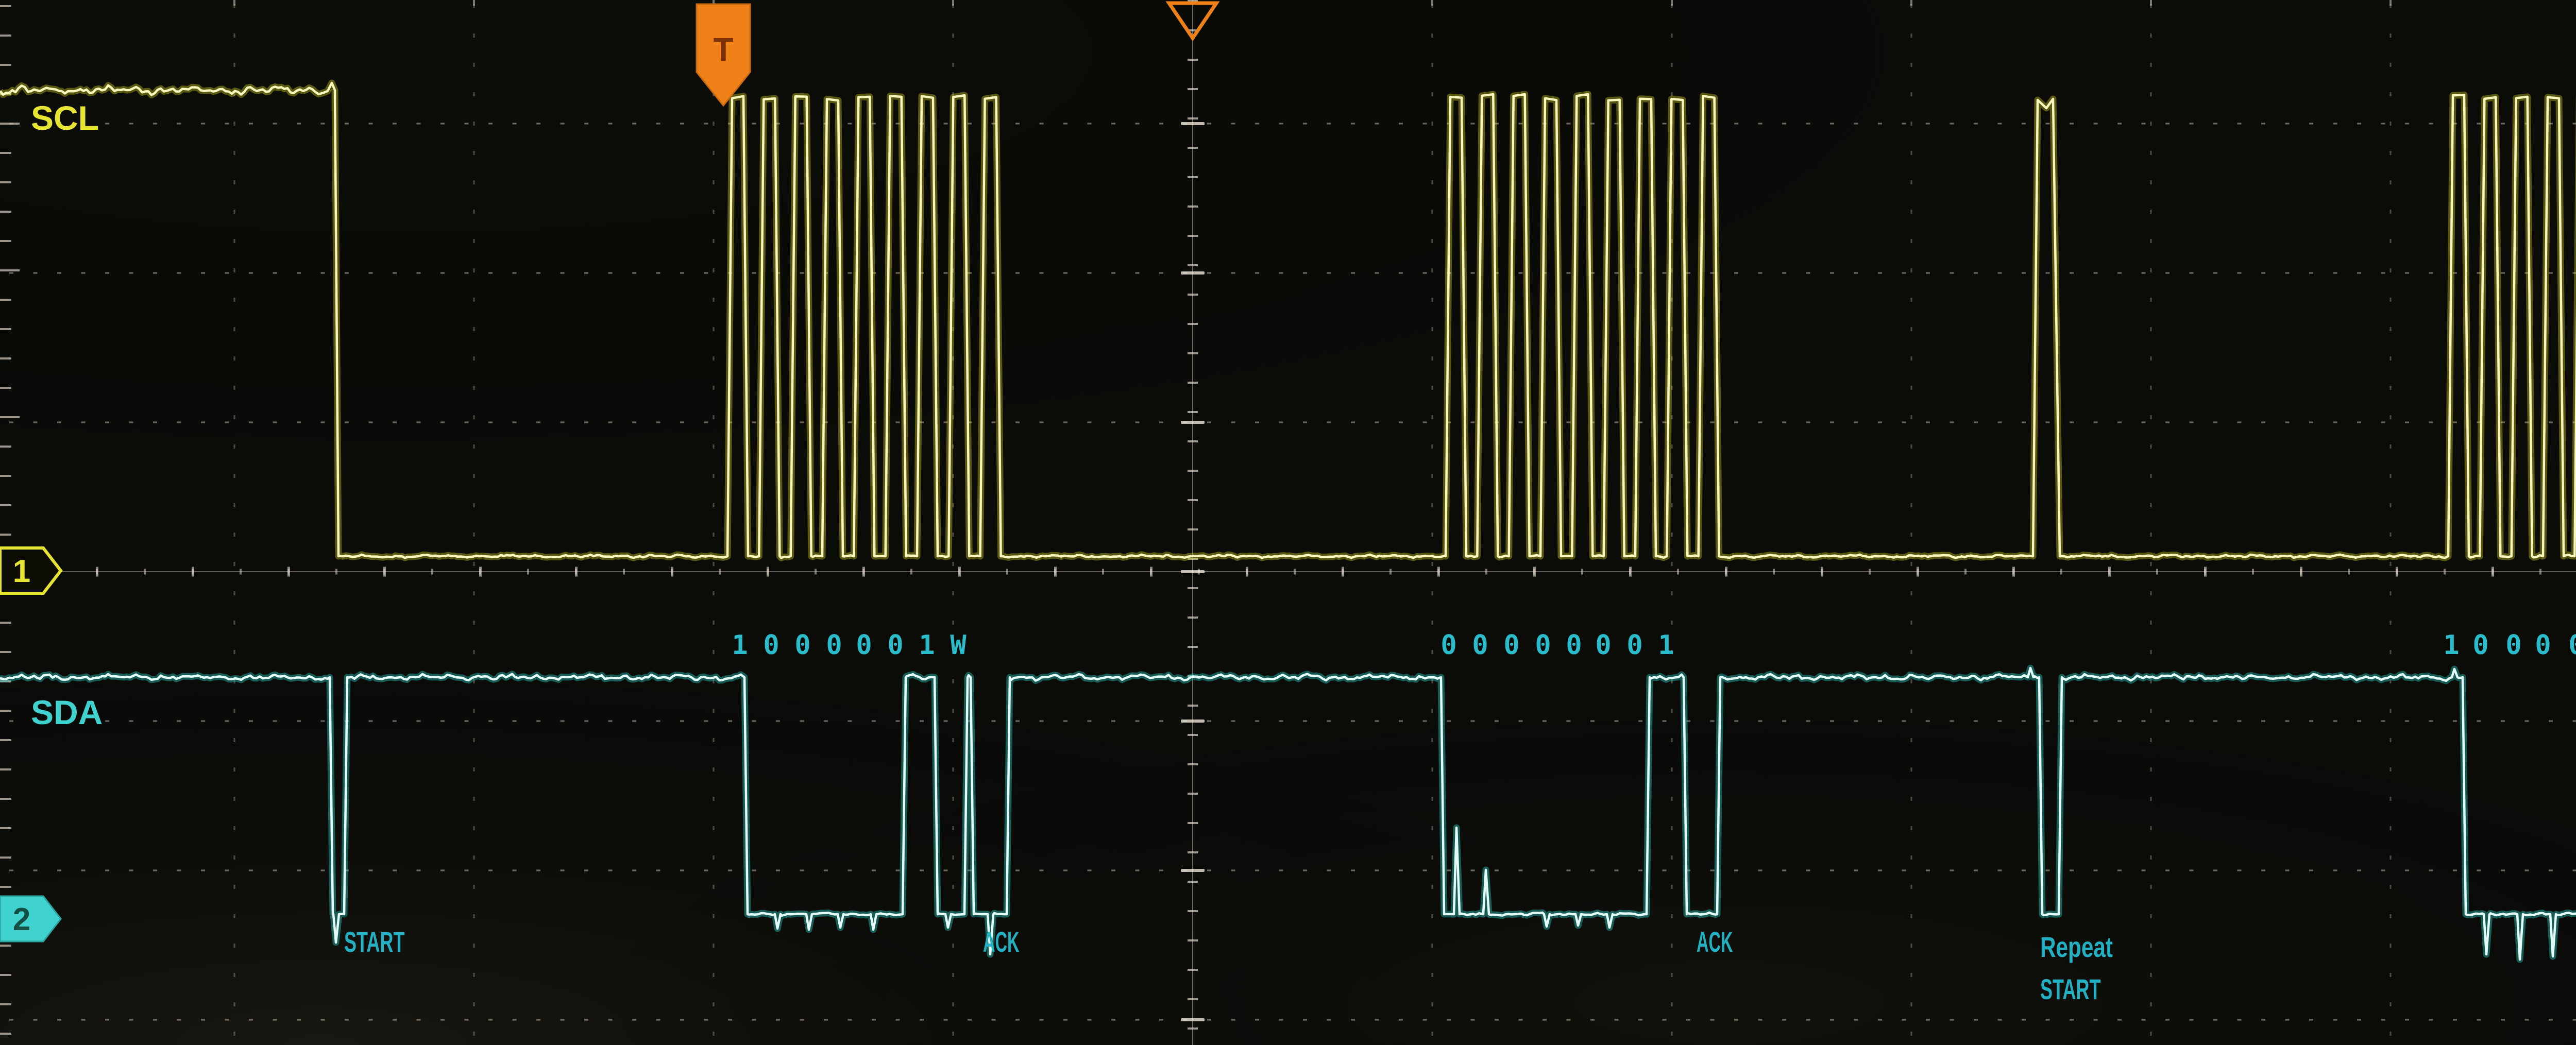  What do you see at coordinates (2451, 645) in the screenshot?
I see `decode-bit-byte3: 1` at bounding box center [2451, 645].